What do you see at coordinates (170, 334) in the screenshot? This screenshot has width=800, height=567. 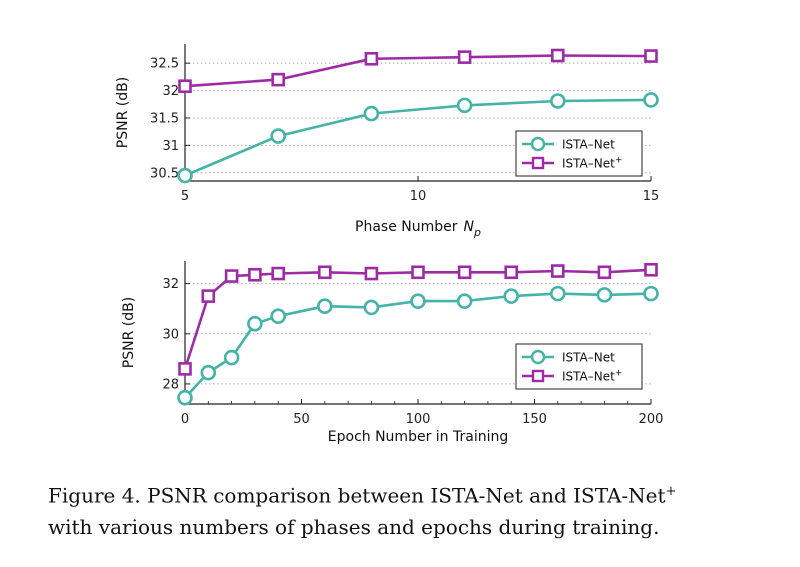 I see `y-tick-label: 30` at bounding box center [170, 334].